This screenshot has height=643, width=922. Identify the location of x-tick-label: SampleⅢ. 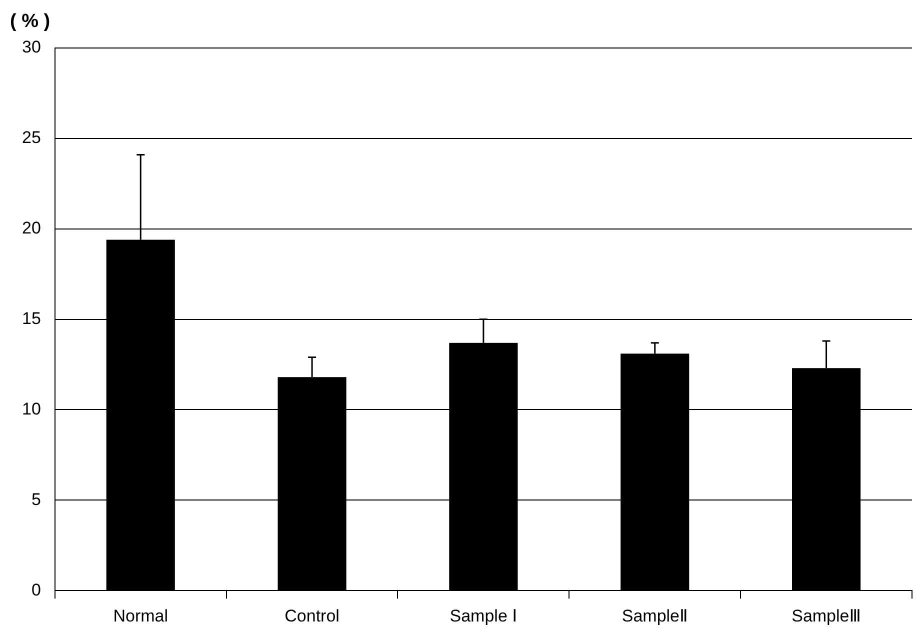
(826, 616).